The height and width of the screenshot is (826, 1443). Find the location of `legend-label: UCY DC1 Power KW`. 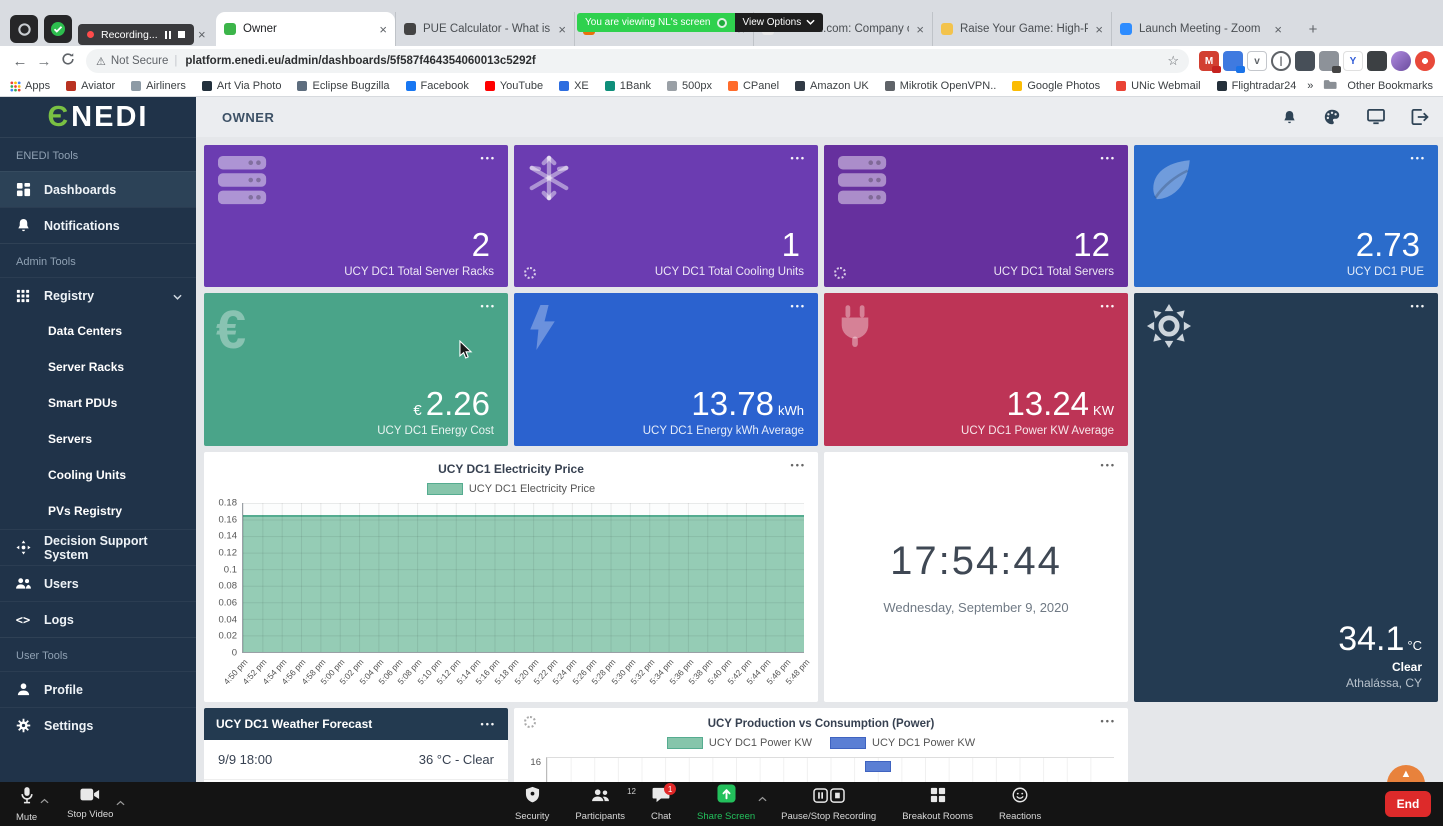

legend-label: UCY DC1 Power KW is located at coordinates (760, 743).